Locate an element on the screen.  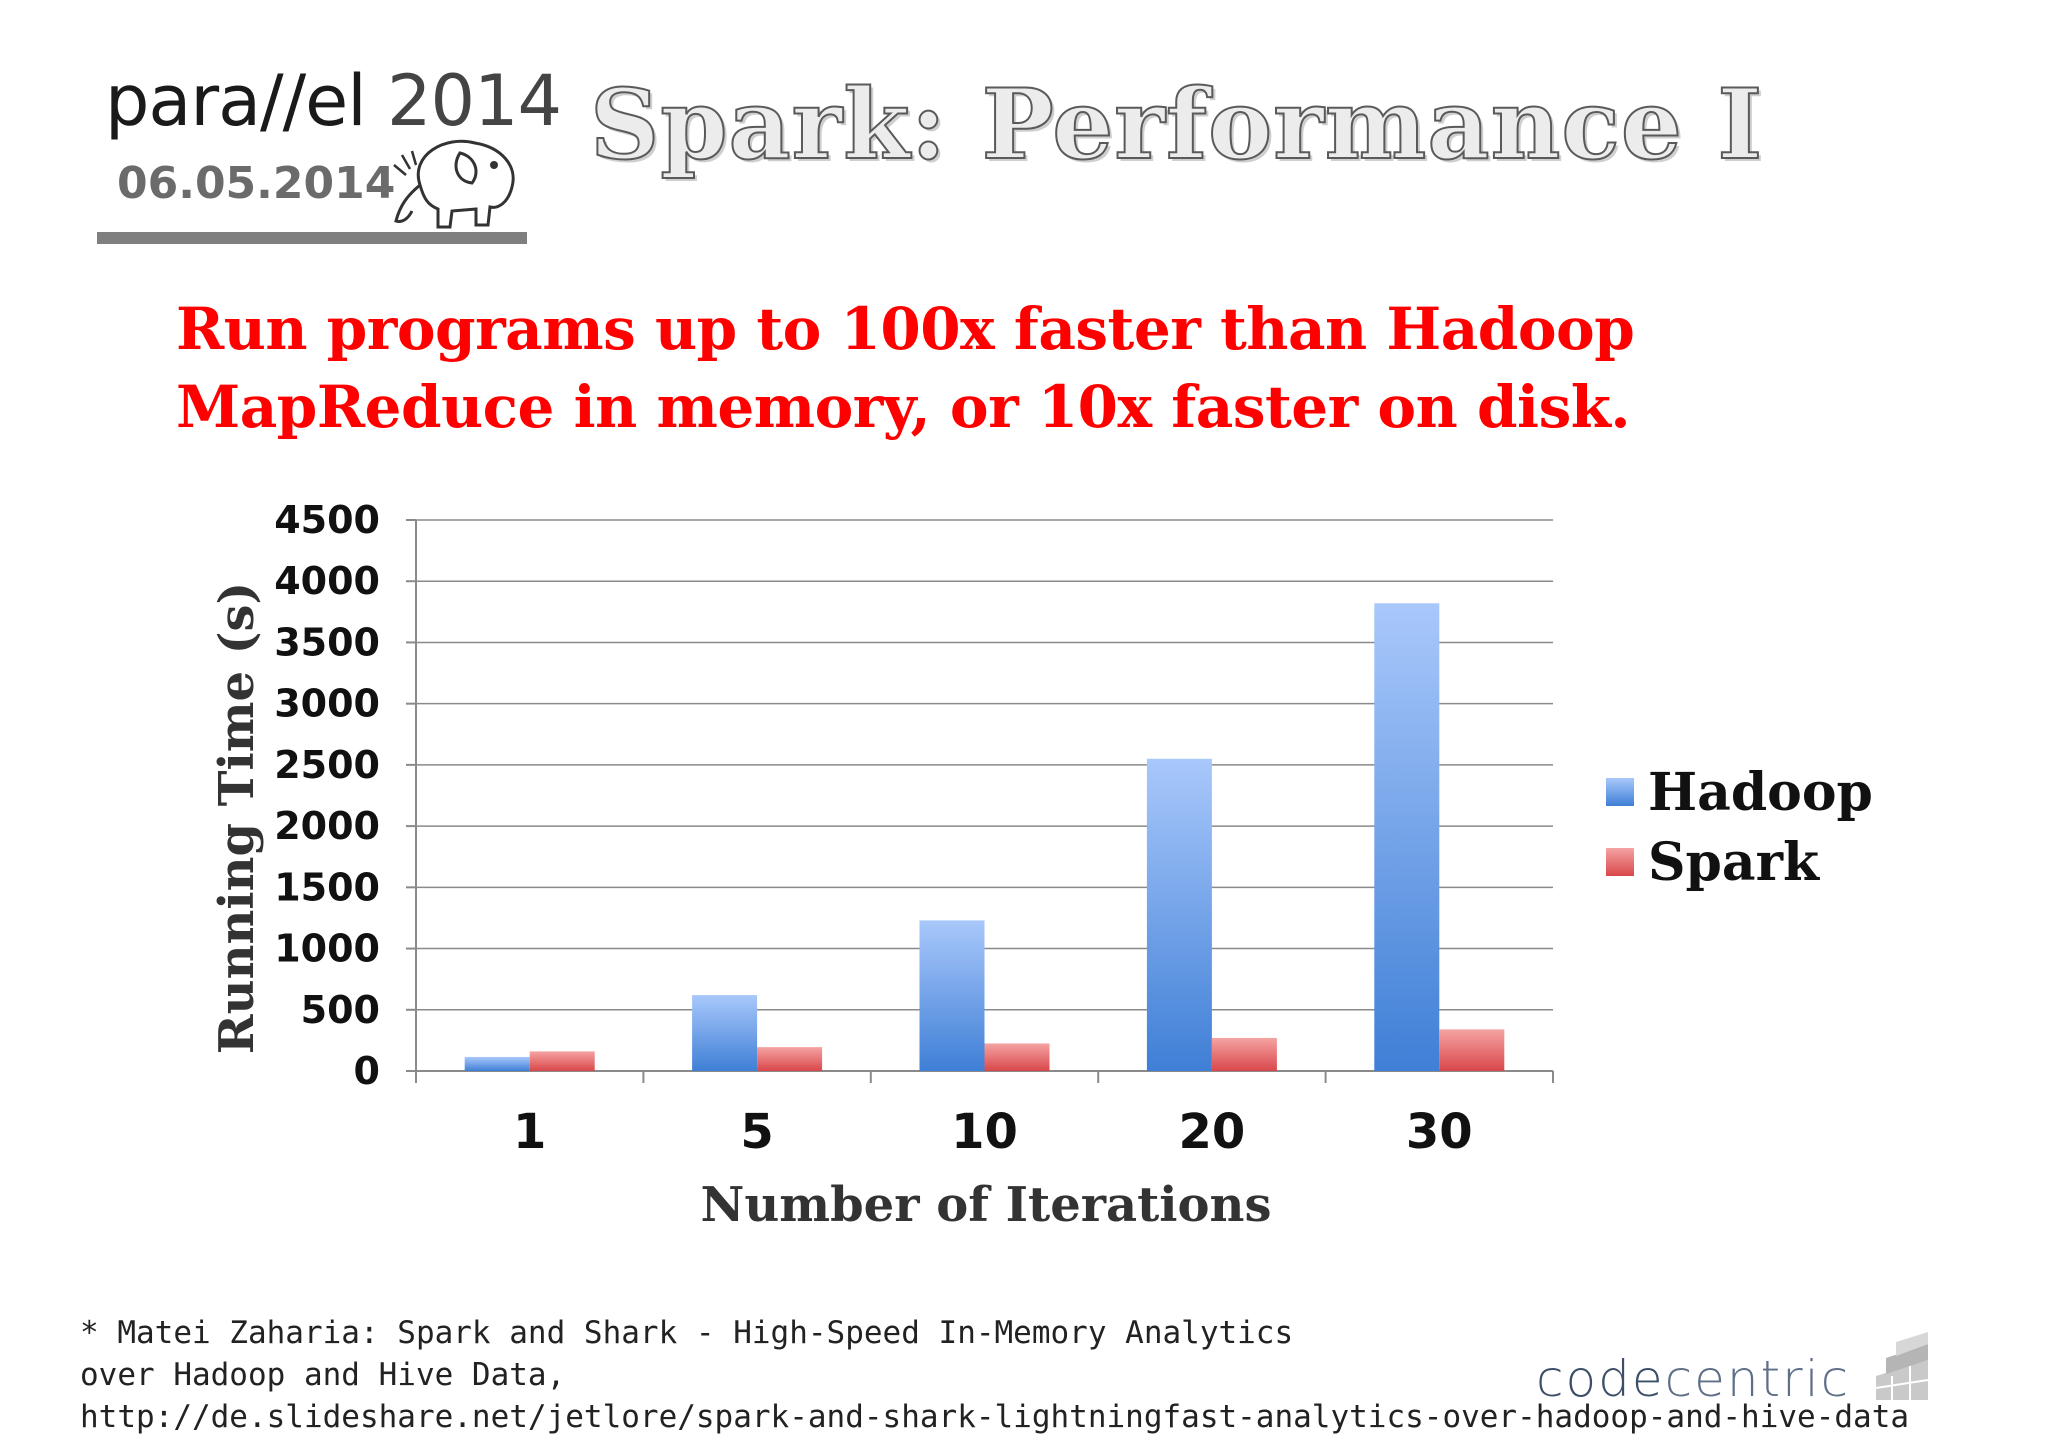
y-tick-label: 500 is located at coordinates (340, 1010).